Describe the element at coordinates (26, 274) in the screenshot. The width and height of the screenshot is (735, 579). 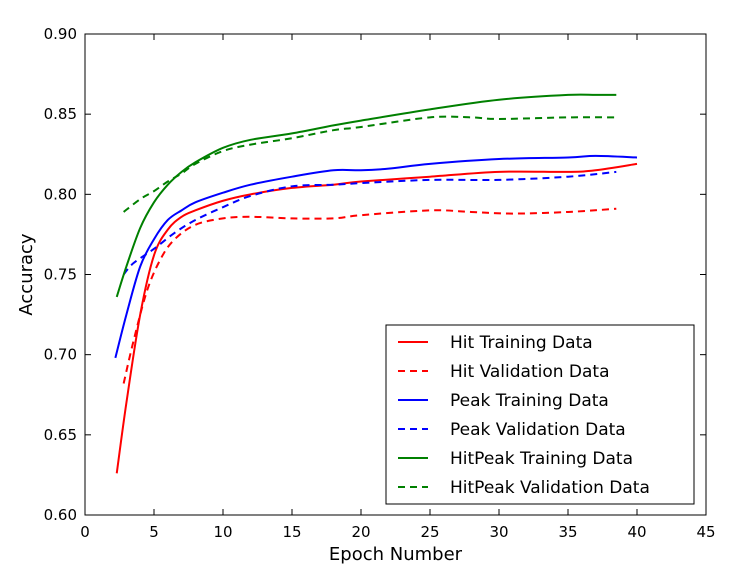
I see `y-axis-label: Accuracy` at that location.